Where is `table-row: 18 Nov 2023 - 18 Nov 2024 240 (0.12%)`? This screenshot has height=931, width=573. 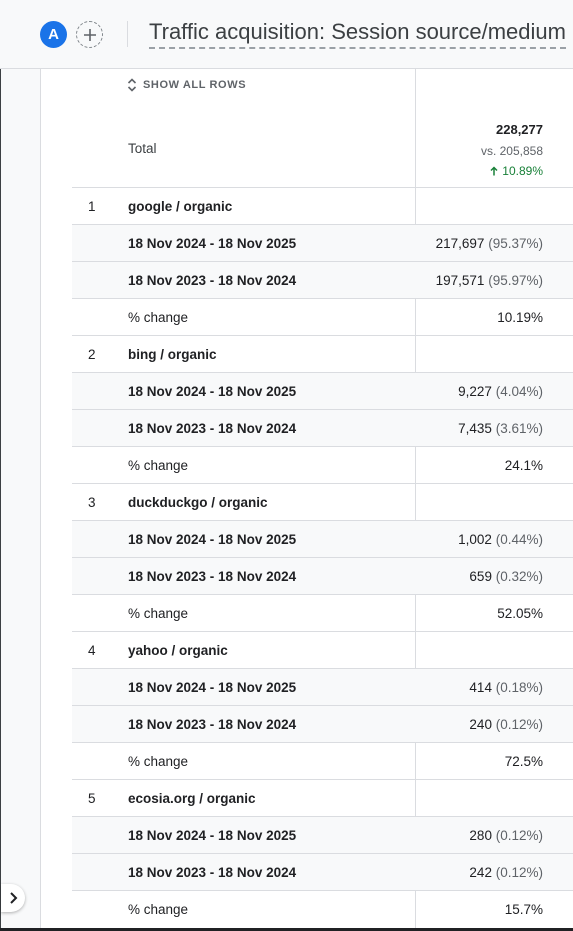 table-row: 18 Nov 2023 - 18 Nov 2024 240 (0.12%) is located at coordinates (322, 723).